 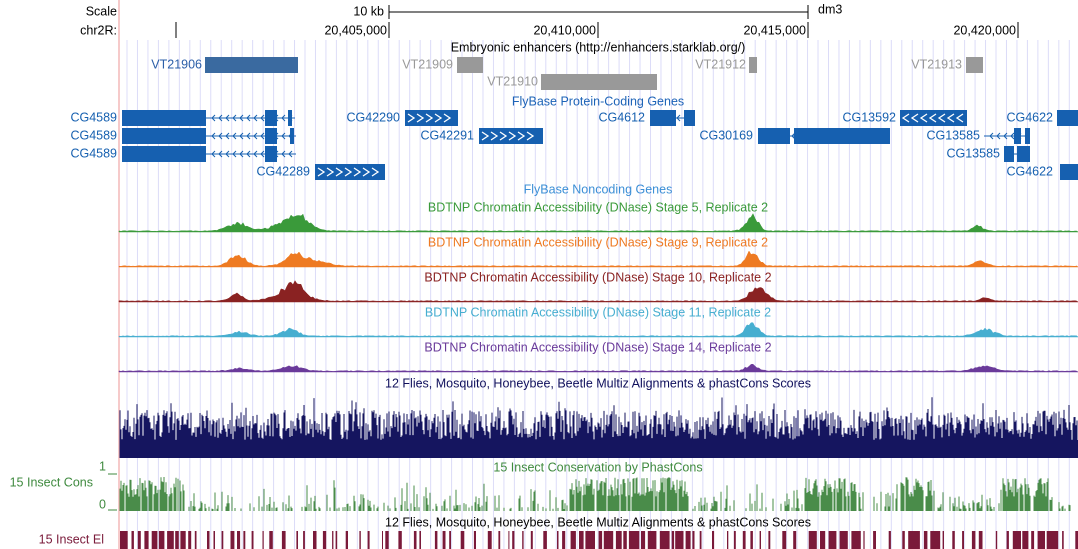 I want to click on ruler-position: 20,415,000, so click(x=774, y=30).